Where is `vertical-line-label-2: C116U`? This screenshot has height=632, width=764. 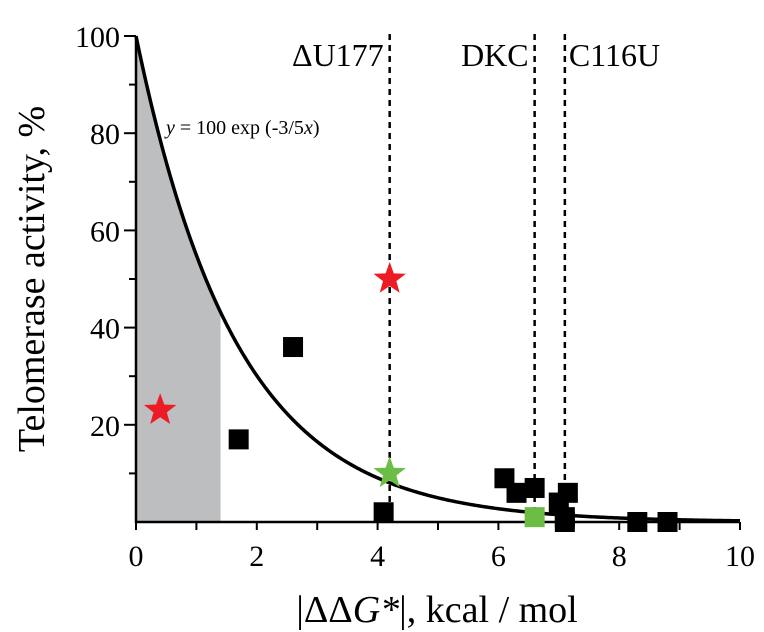
vertical-line-label-2: C116U is located at coordinates (614, 55).